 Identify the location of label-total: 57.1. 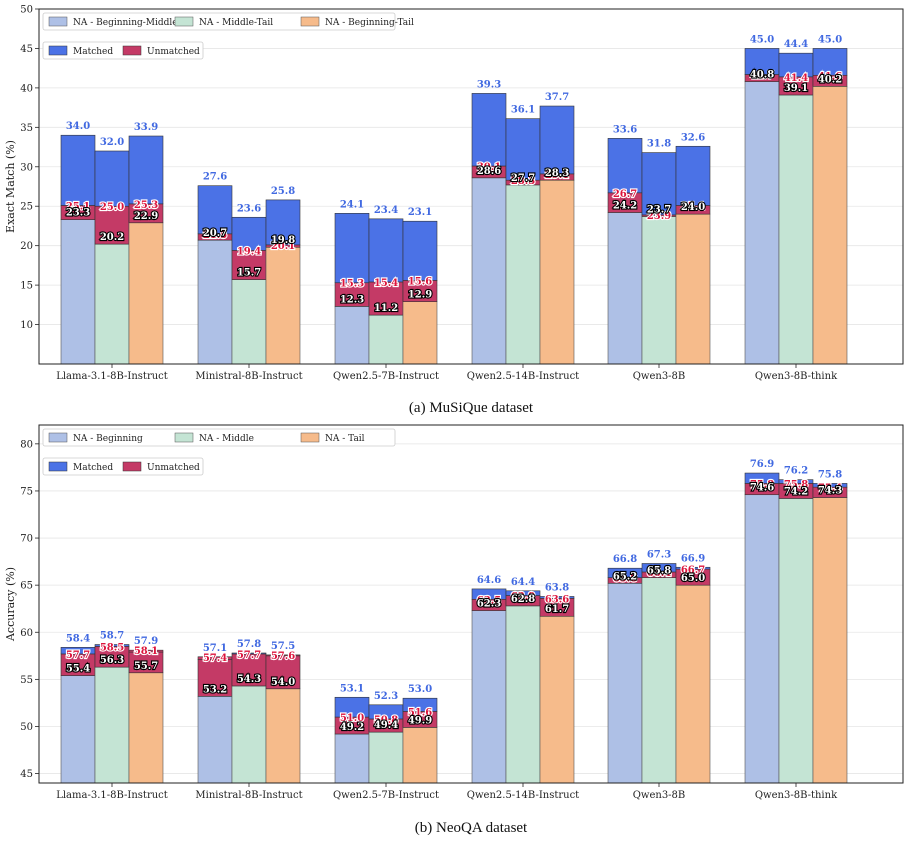
(215, 648).